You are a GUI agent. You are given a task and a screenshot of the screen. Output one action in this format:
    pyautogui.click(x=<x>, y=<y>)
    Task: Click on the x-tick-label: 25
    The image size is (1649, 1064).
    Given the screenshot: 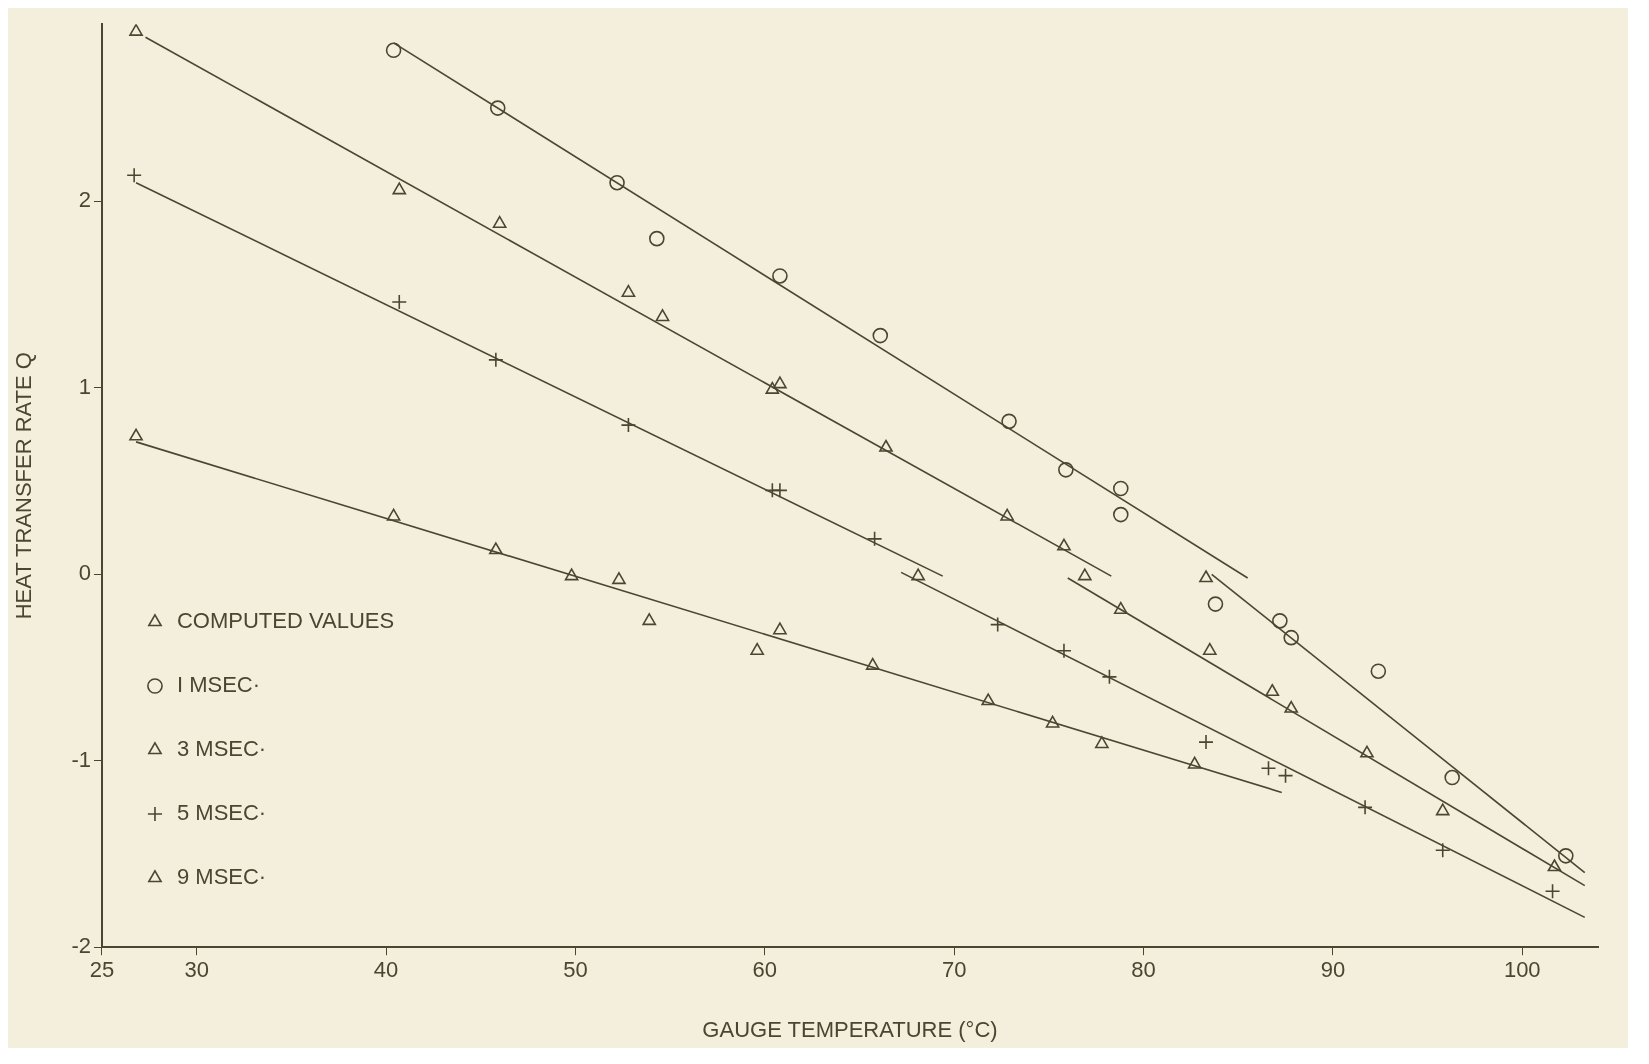 What is the action you would take?
    pyautogui.click(x=102, y=970)
    